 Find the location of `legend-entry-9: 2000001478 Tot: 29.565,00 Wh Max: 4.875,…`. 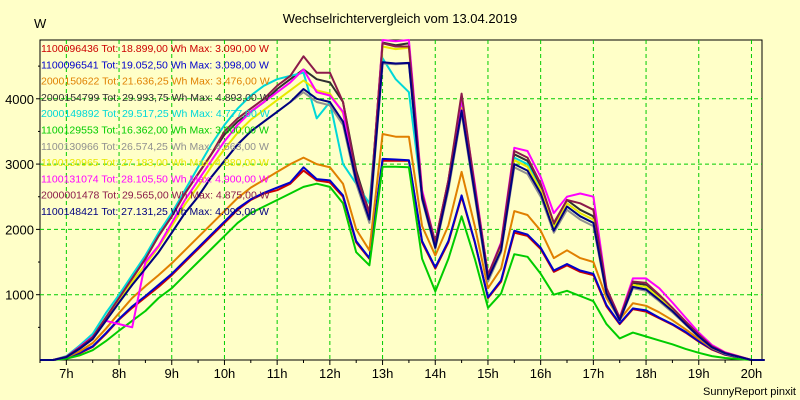

legend-entry-9: 2000001478 Tot: 29.565,00 Wh Max: 4.875,… is located at coordinates (155, 196).